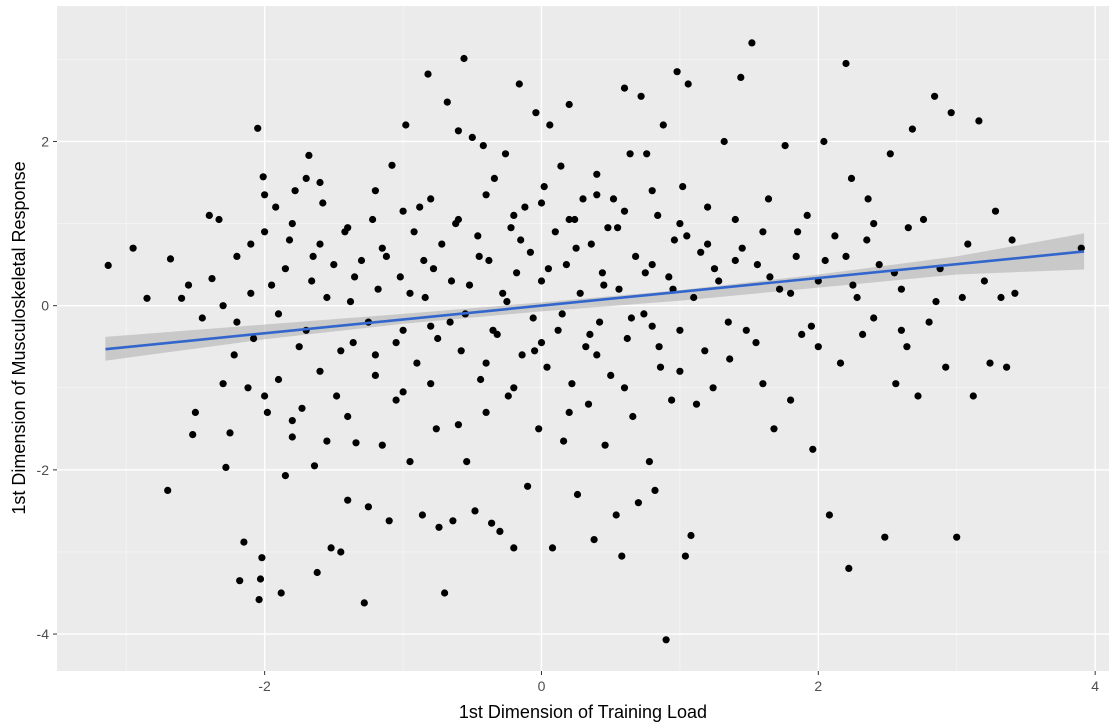  What do you see at coordinates (45, 141) in the screenshot?
I see `y-tick-label: 2` at bounding box center [45, 141].